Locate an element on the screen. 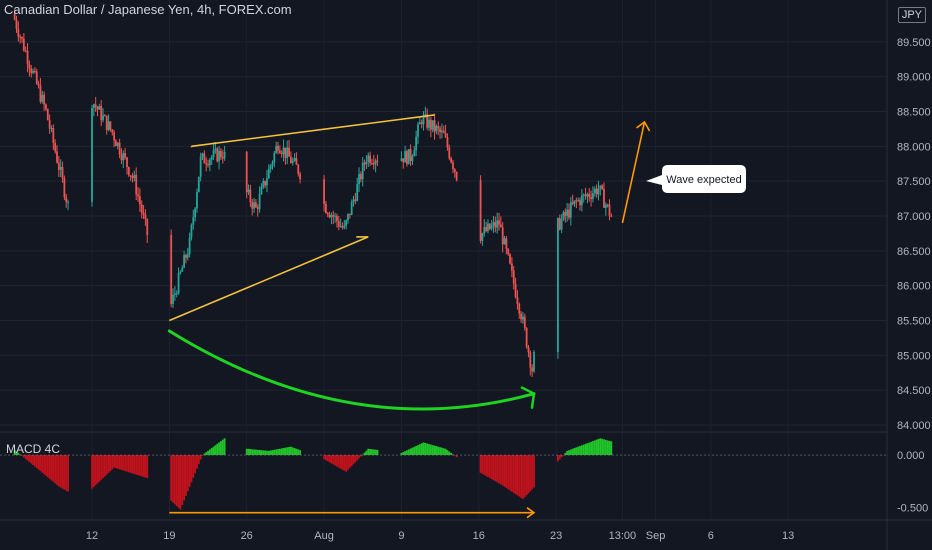 This screenshot has height=550, width=932. wave-arrow is located at coordinates (633, 172).